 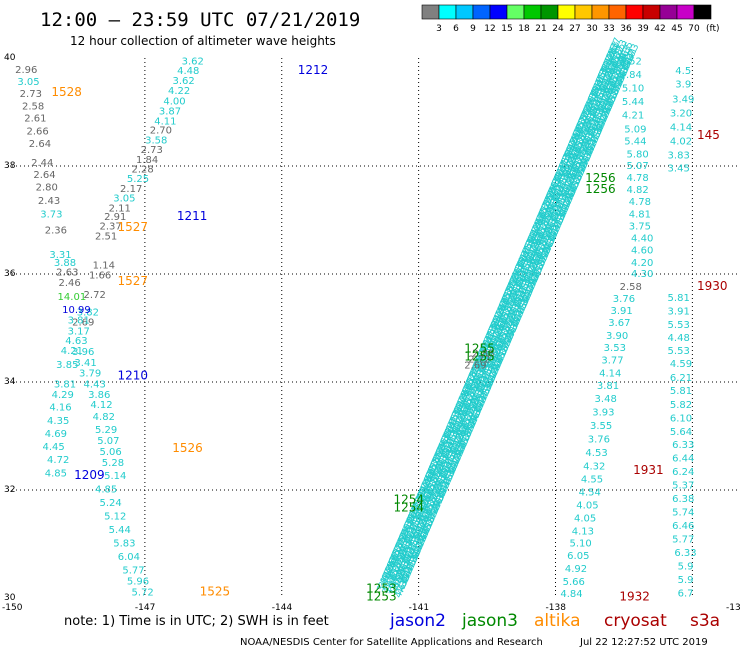 What do you see at coordinates (648, 470) in the screenshot?
I see `track-time-label: 1931` at bounding box center [648, 470].